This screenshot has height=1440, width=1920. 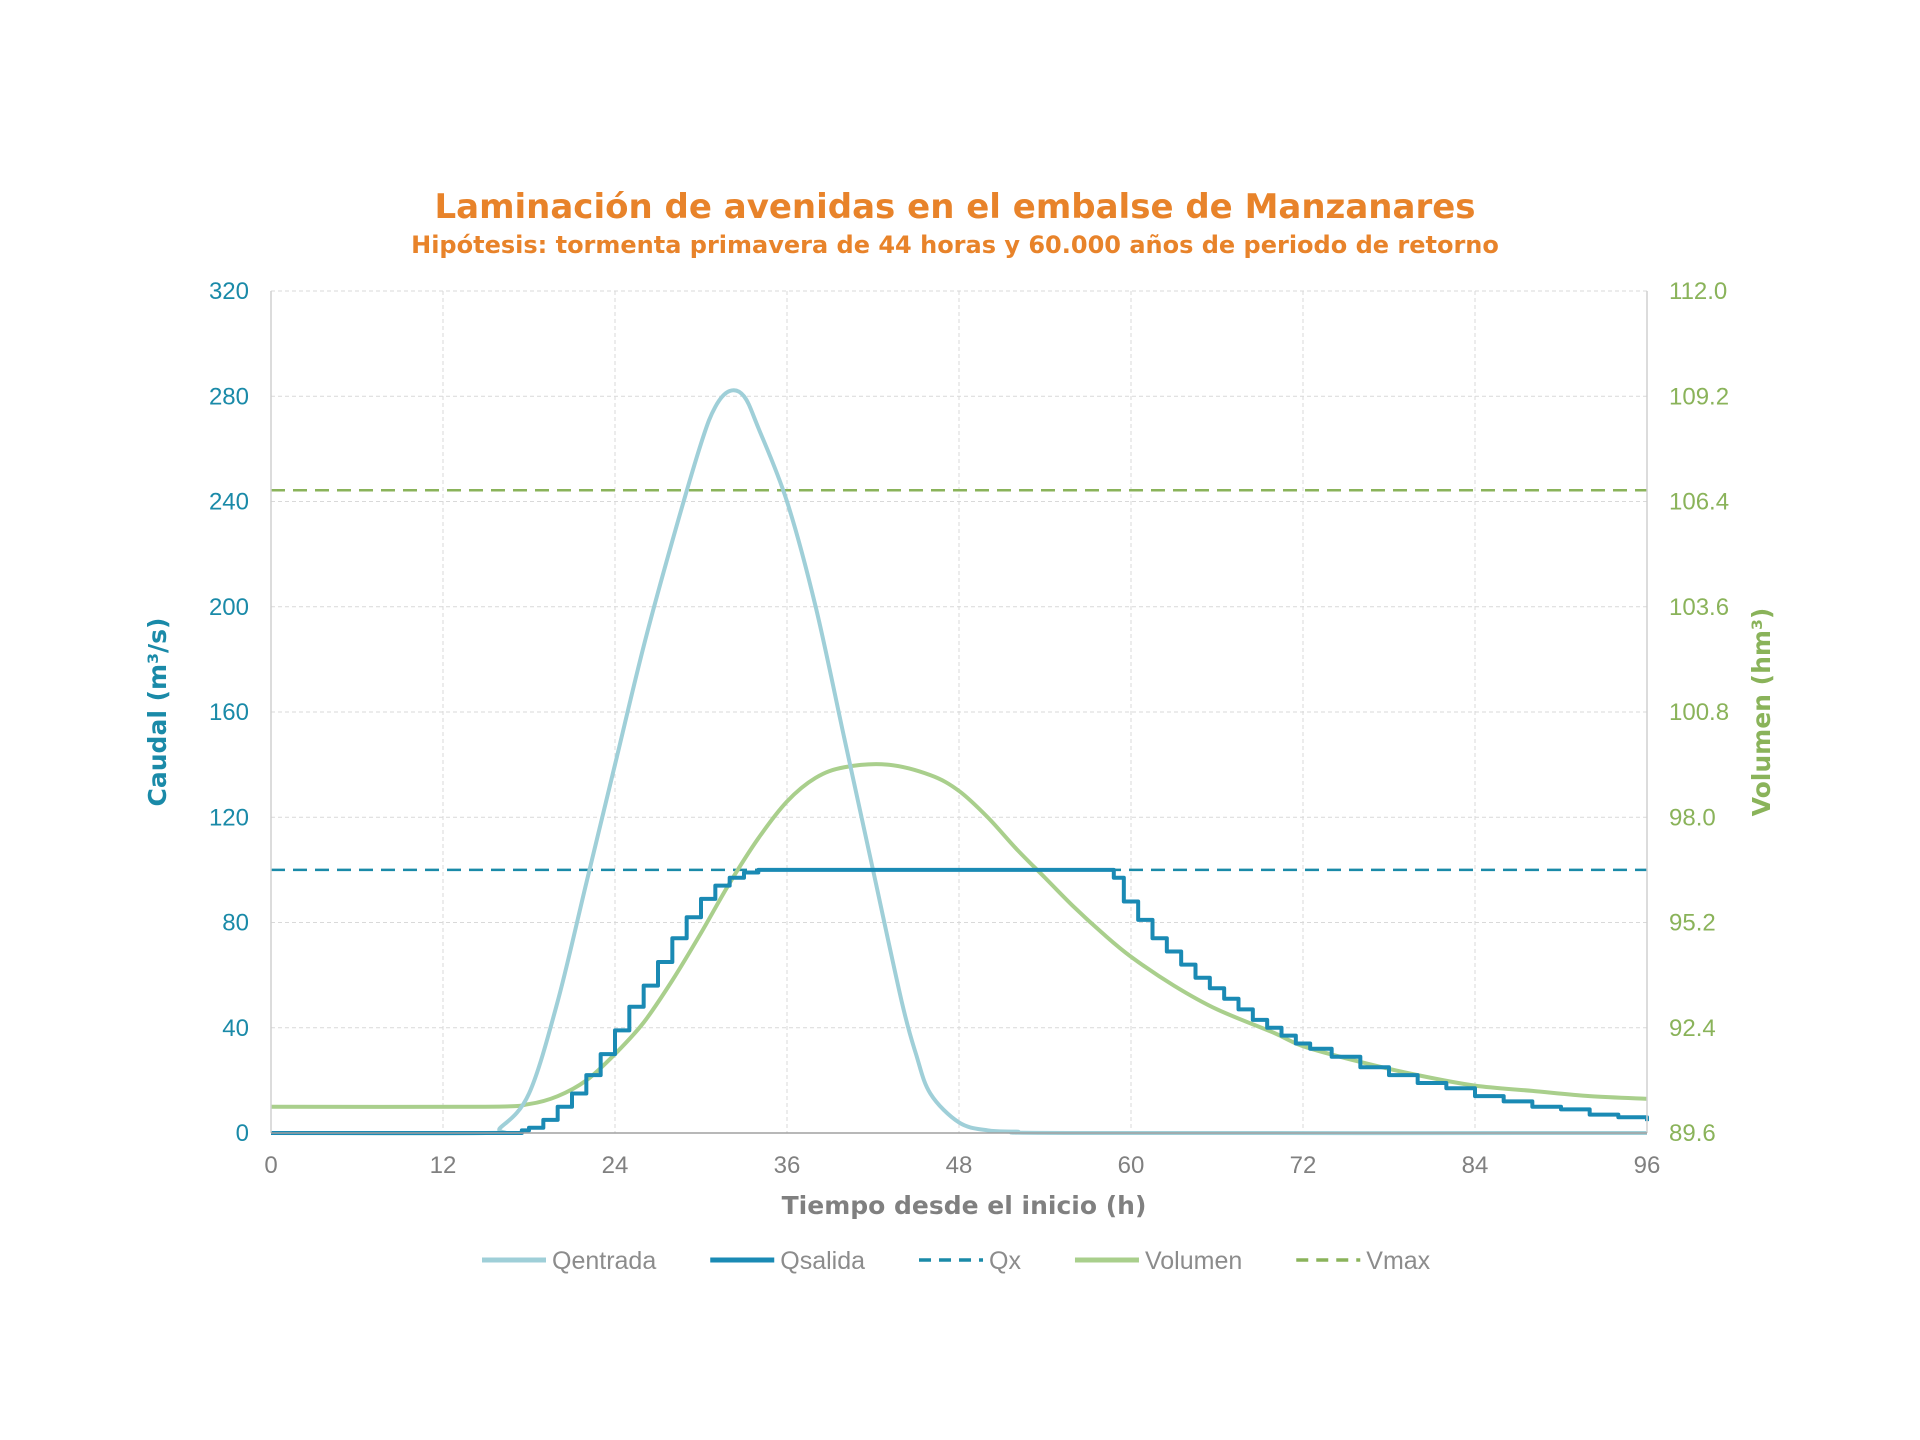 I want to click on x-tick-label: 60, so click(x=1131, y=1165).